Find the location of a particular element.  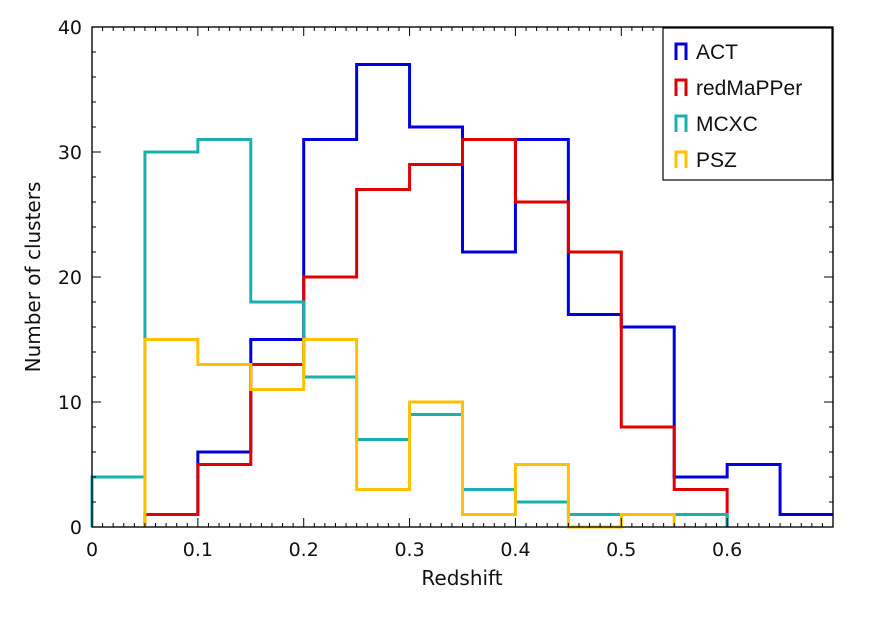

legend-label: MCXC is located at coordinates (727, 124).